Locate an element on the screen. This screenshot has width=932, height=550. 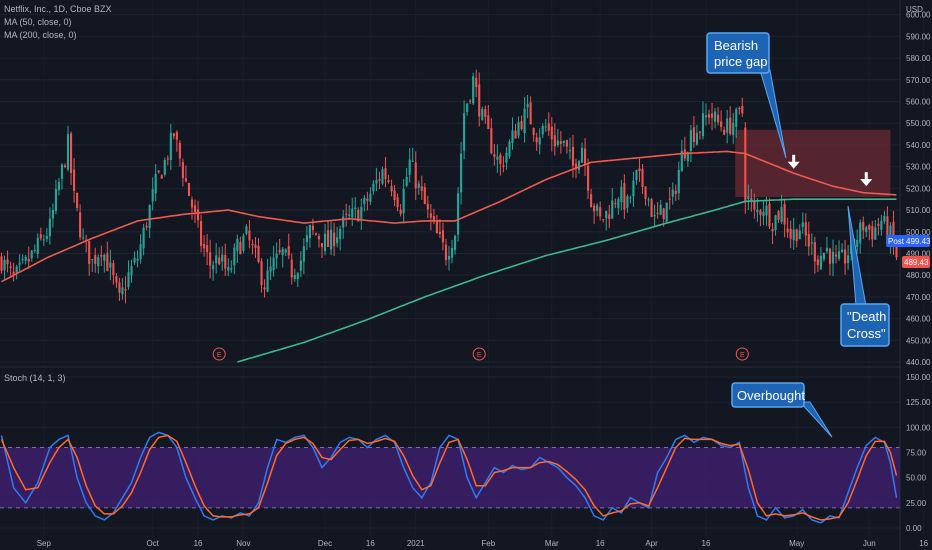
earnings-marker: E is located at coordinates (479, 354).